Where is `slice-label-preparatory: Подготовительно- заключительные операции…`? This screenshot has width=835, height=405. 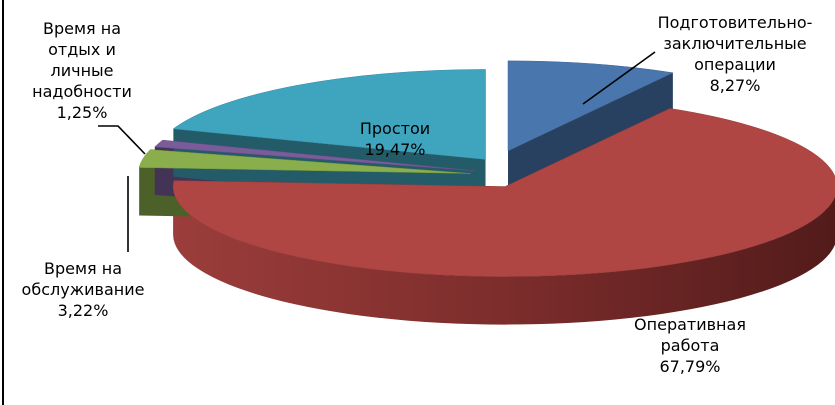
slice-label-preparatory: Подготовительно- заключительные операции… is located at coordinates (735, 54).